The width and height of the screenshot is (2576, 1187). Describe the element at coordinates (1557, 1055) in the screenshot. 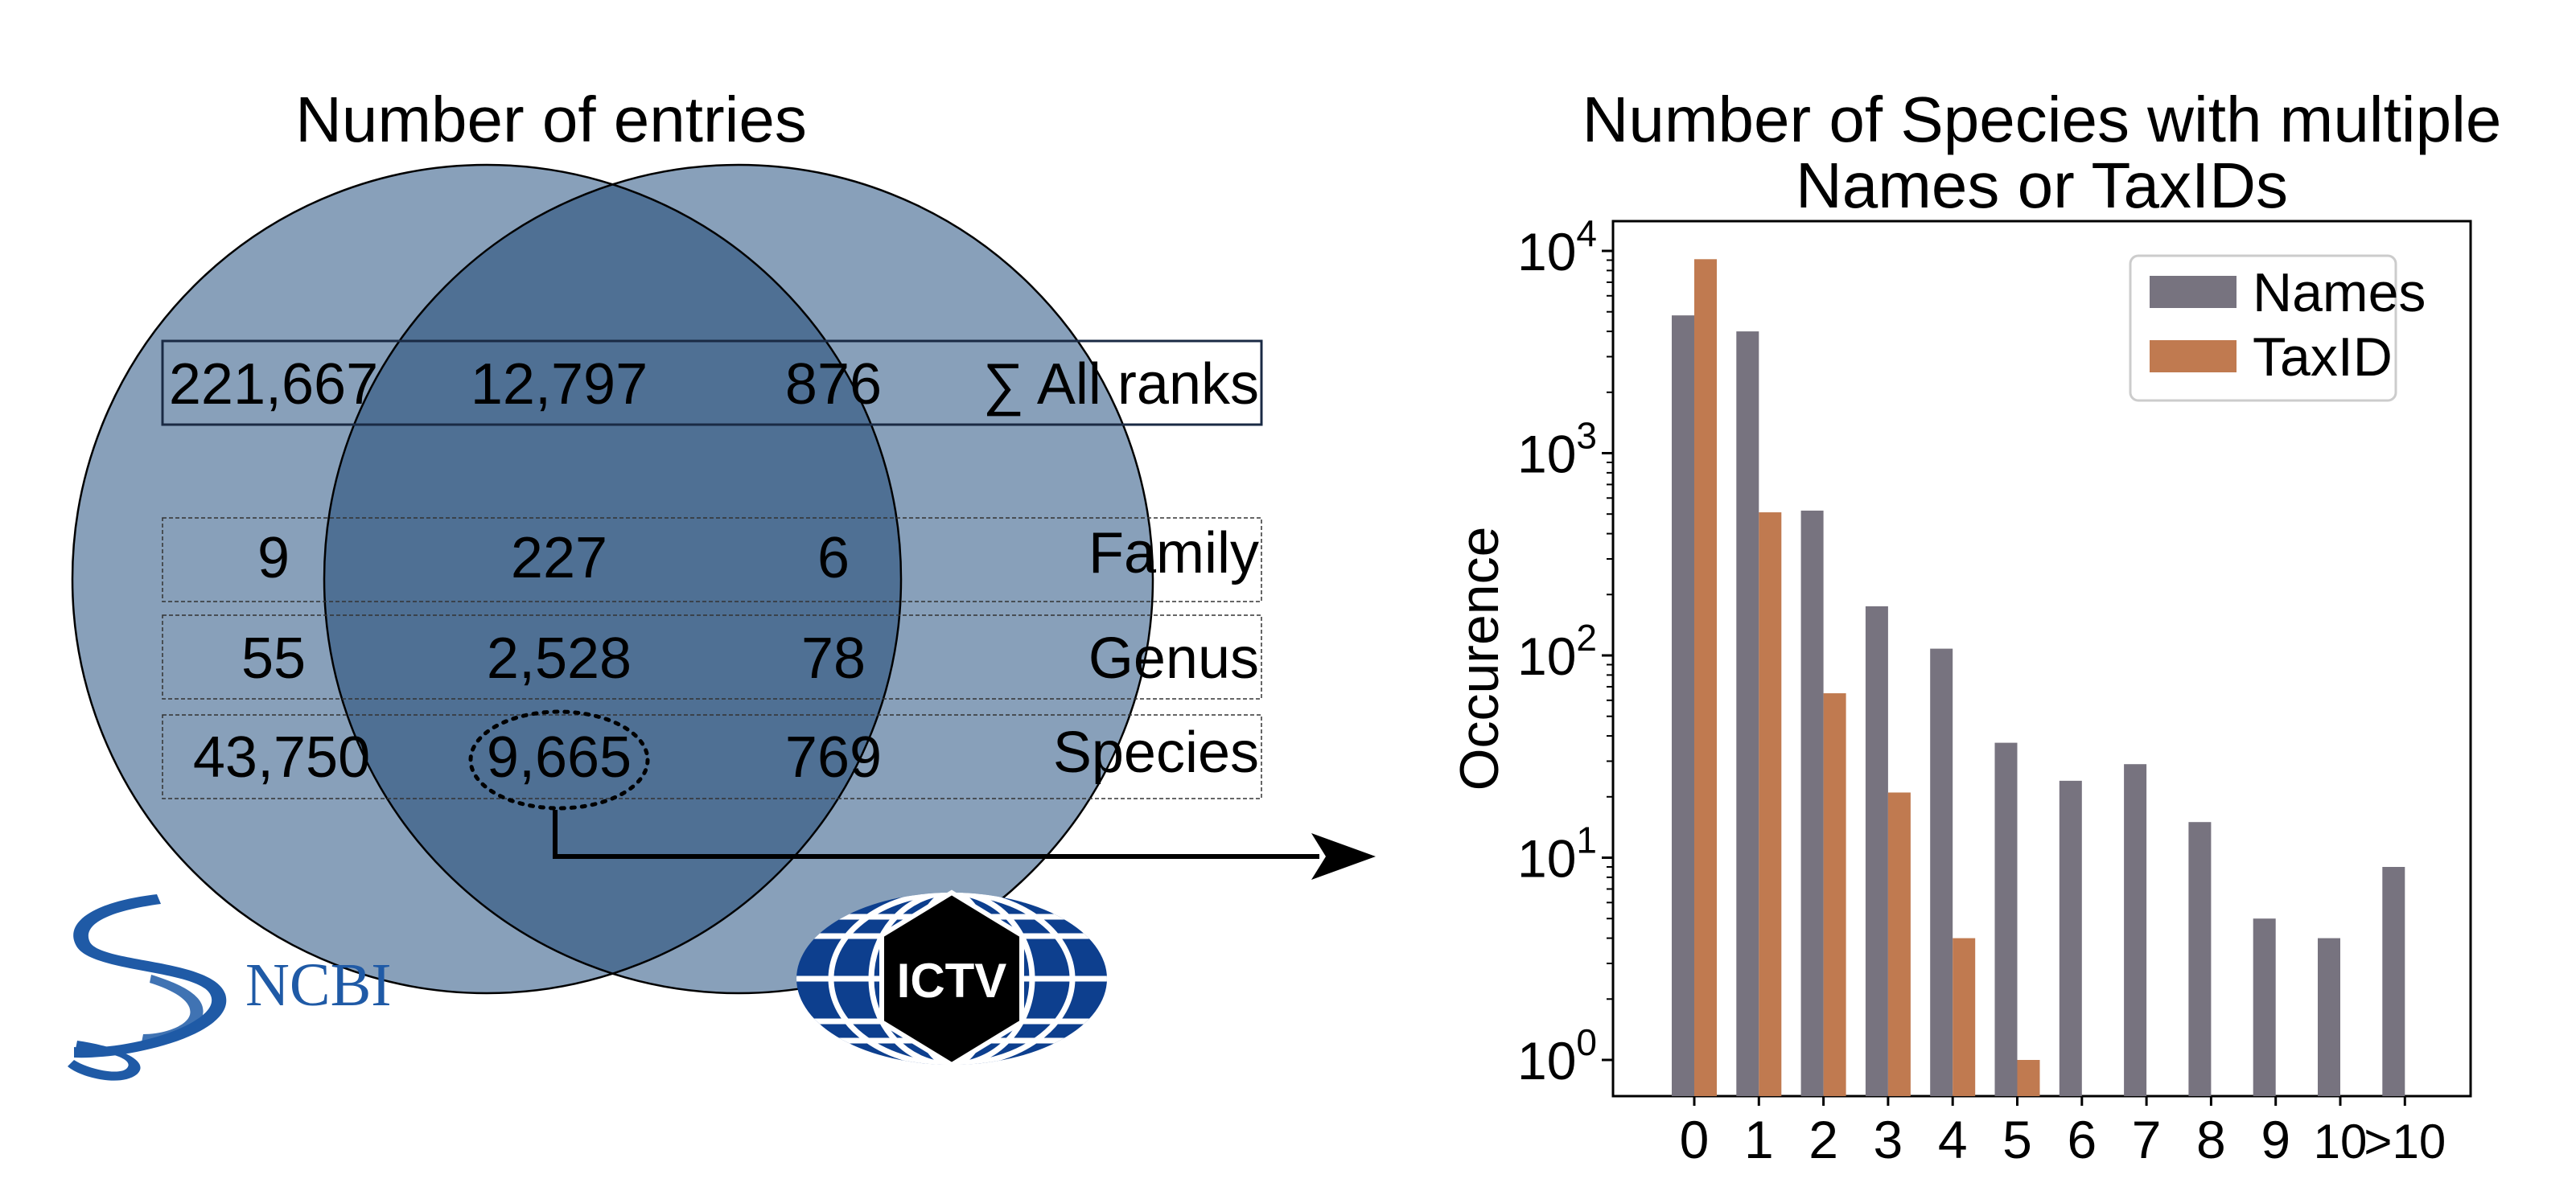

I see `y-tick-label: 10⁰` at that location.